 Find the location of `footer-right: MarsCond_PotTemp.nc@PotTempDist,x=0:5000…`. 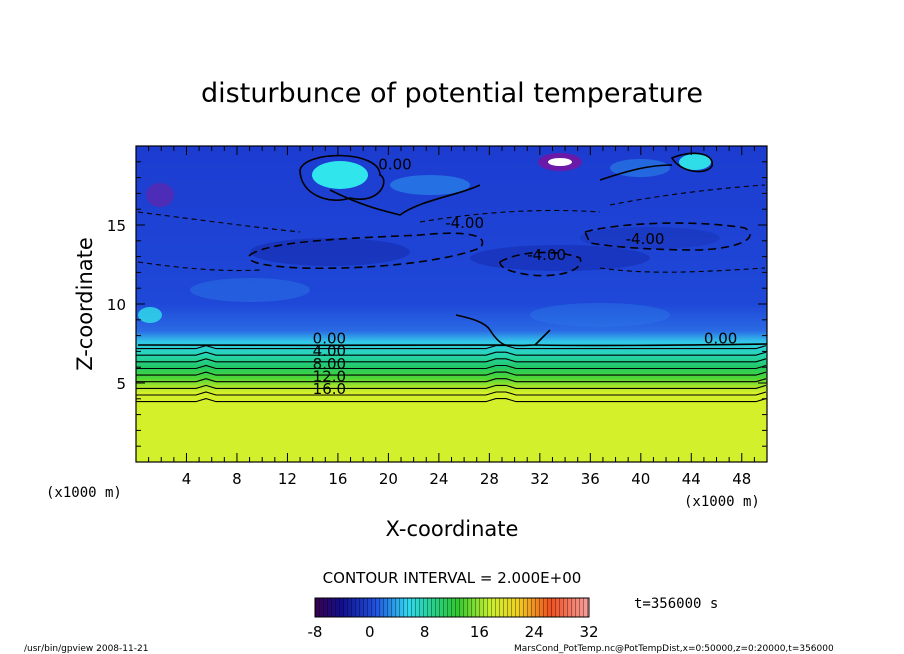

footer-right: MarsCond_PotTemp.nc@PotTempDist,x=0:5000… is located at coordinates (674, 649).